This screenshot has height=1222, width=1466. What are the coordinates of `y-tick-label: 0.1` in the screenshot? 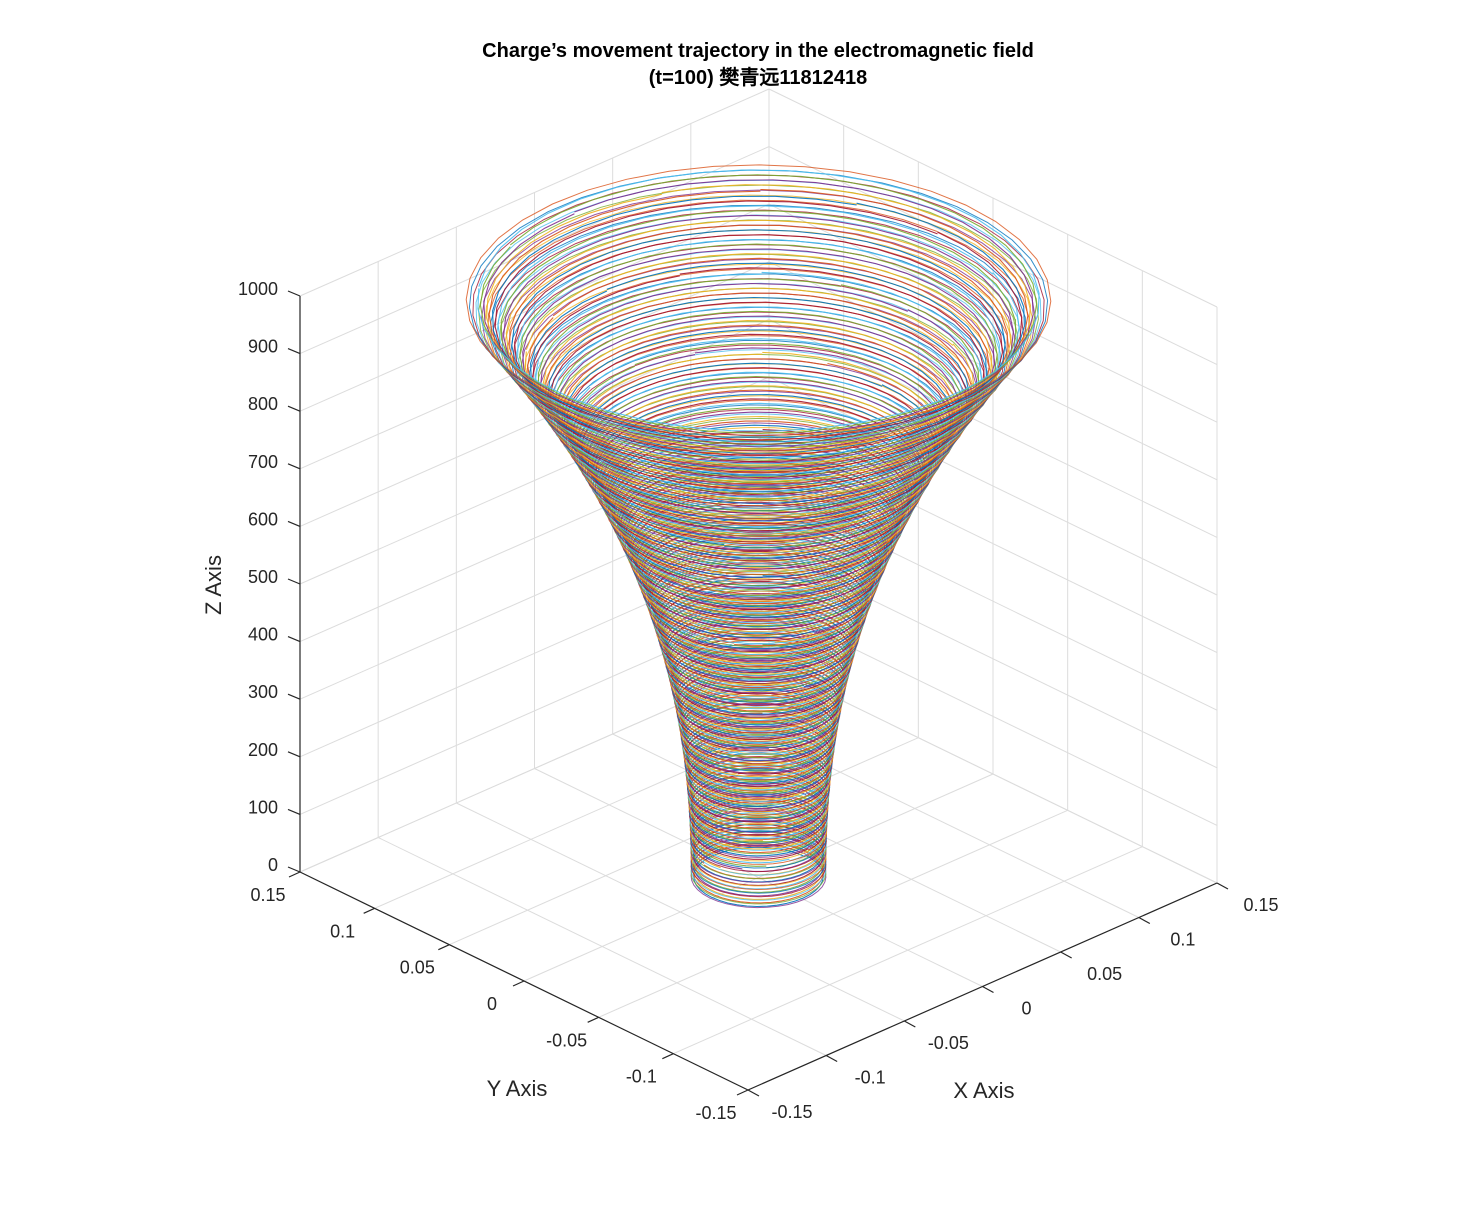 It's located at (342, 931).